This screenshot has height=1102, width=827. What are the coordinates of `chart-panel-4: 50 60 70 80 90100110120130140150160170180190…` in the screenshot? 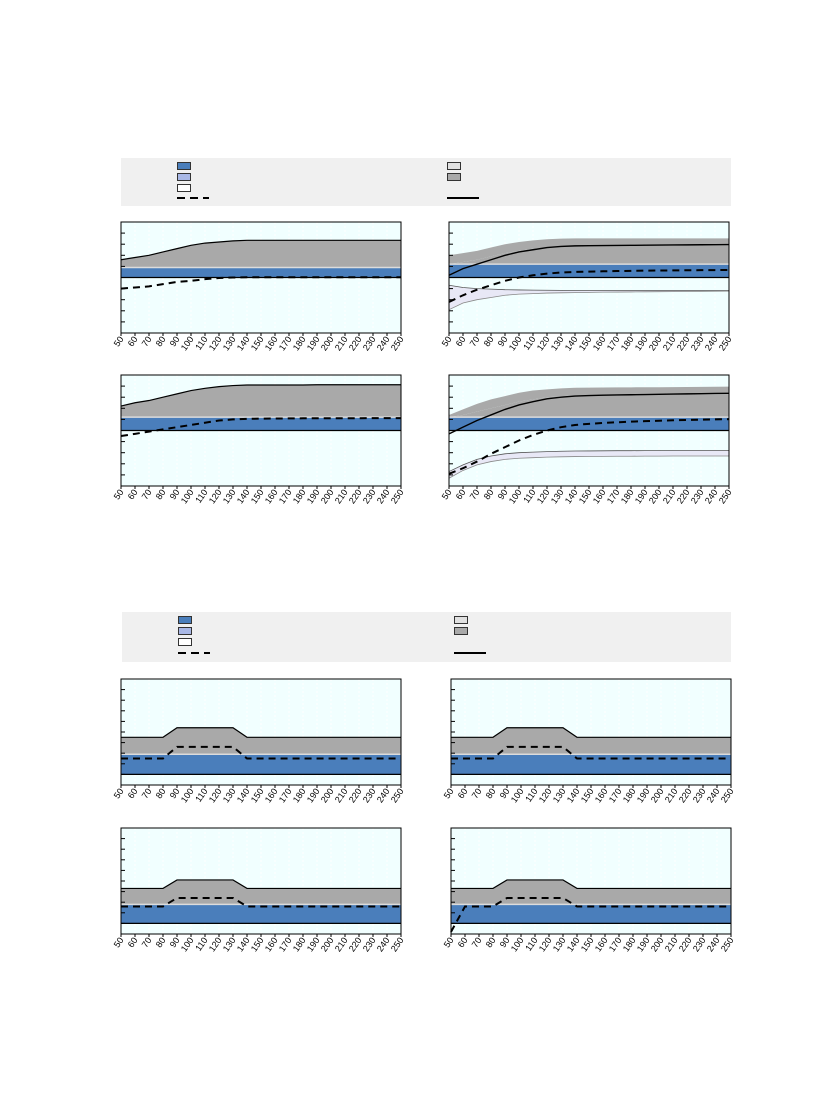 It's located at (587, 439).